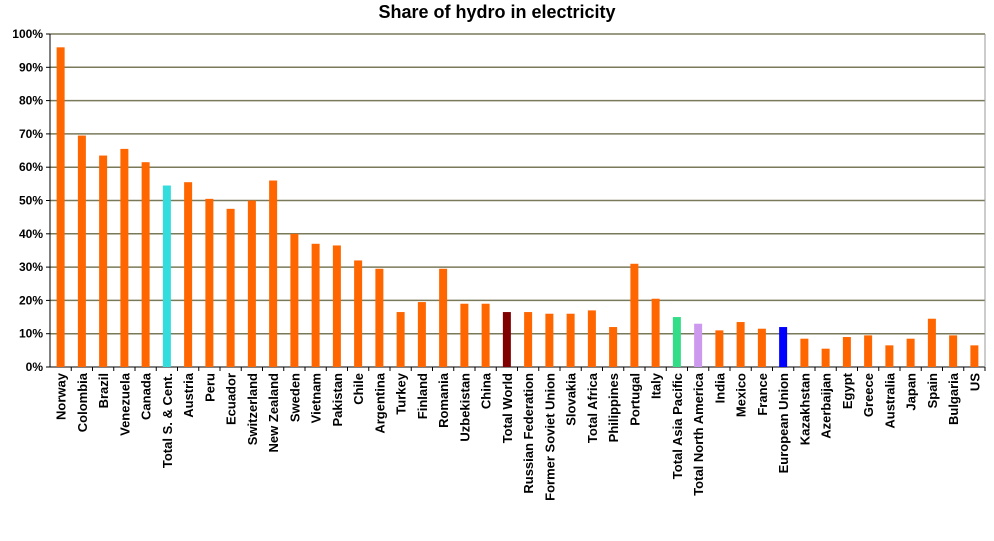 This screenshot has width=994, height=541. Describe the element at coordinates (27, 34) in the screenshot. I see `y-tick-label: 100%` at that location.